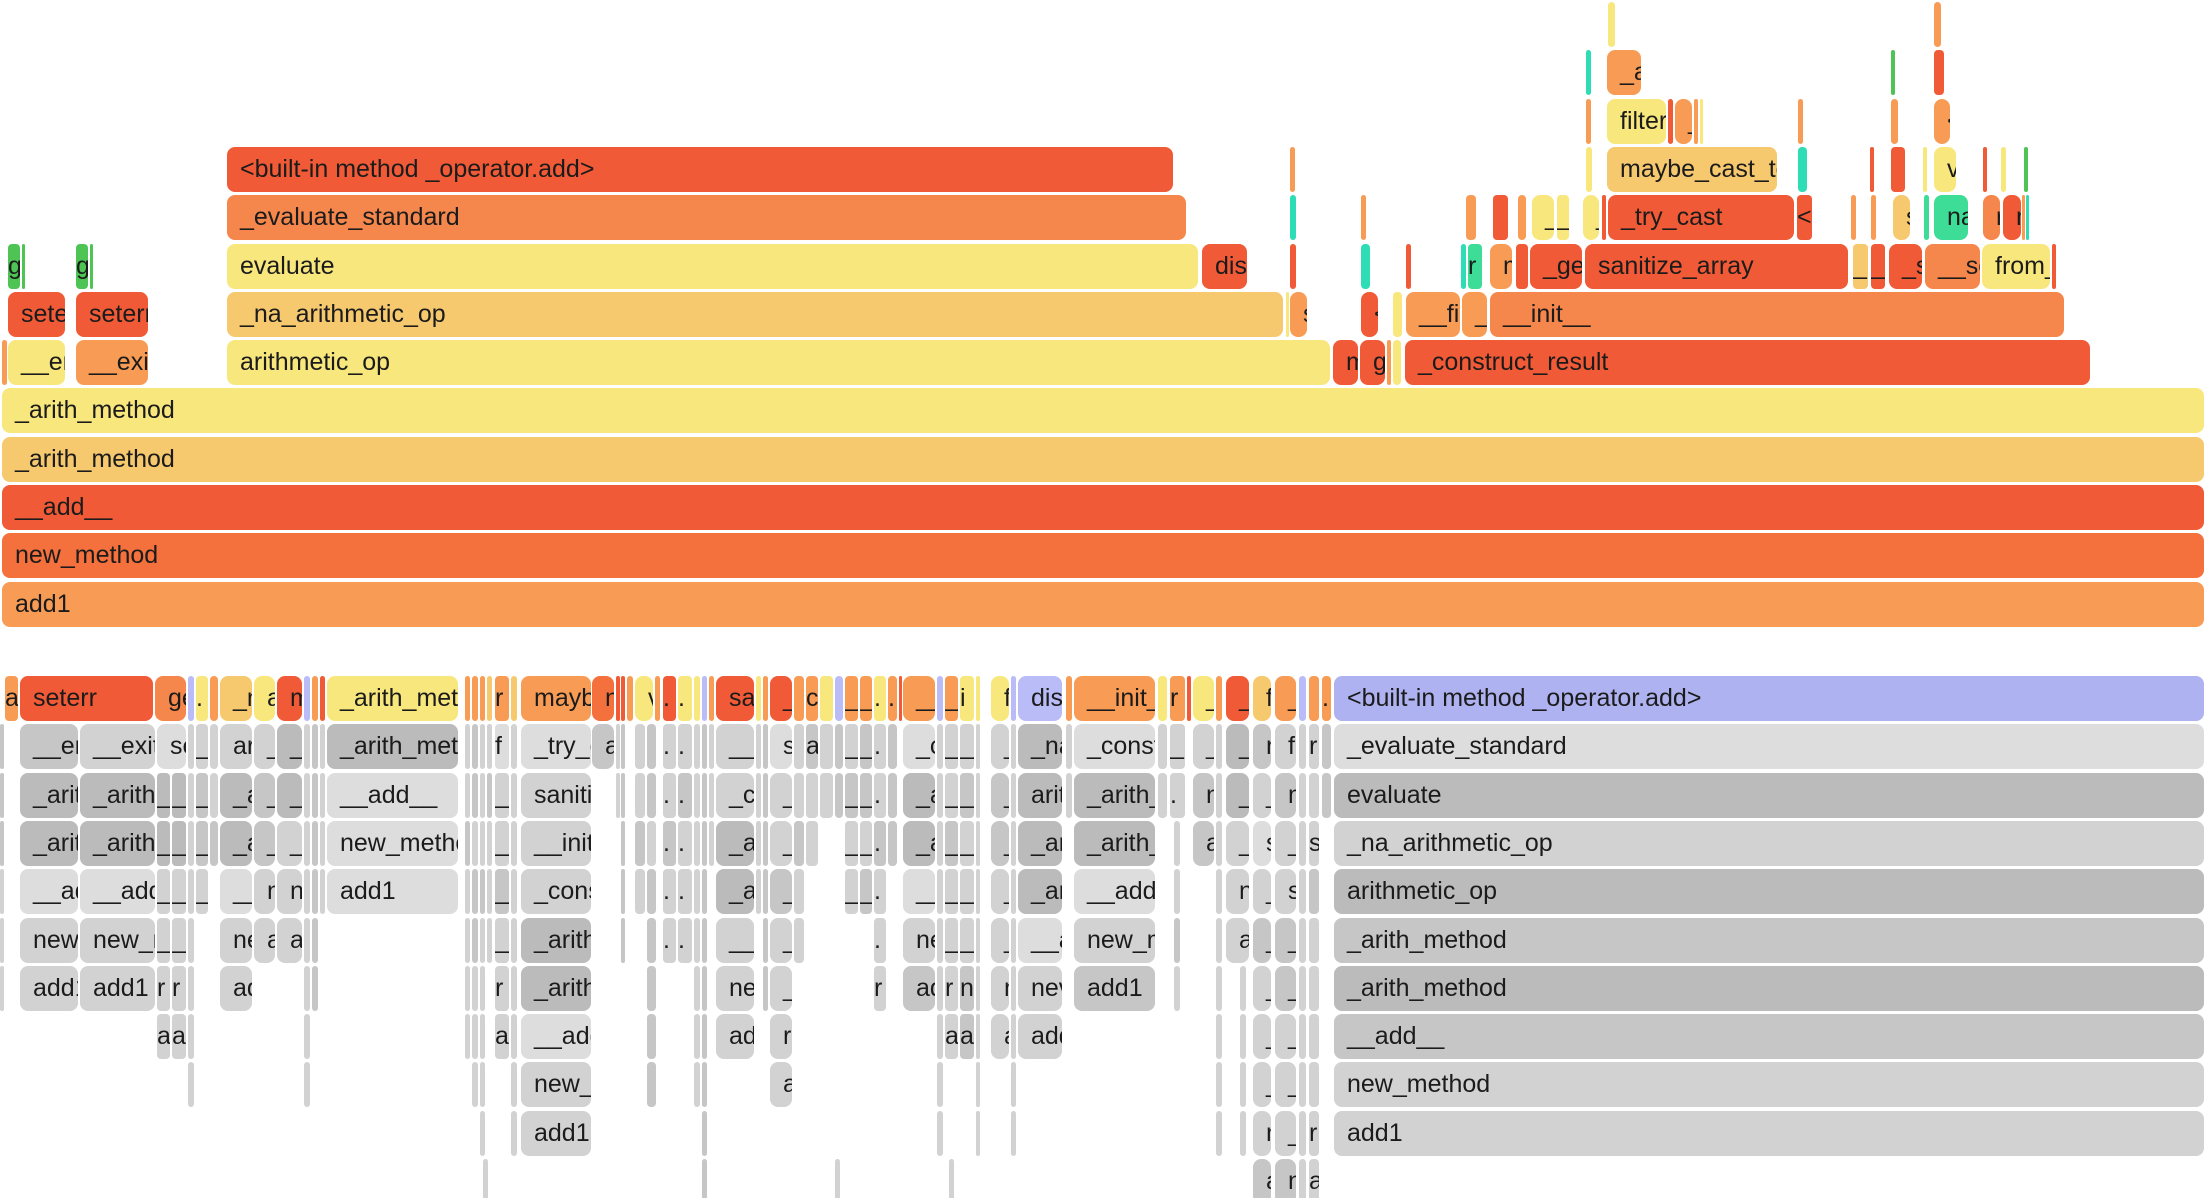 This screenshot has height=1198, width=2206. What do you see at coordinates (919, 698) in the screenshot?
I see `frame-bar: __f` at bounding box center [919, 698].